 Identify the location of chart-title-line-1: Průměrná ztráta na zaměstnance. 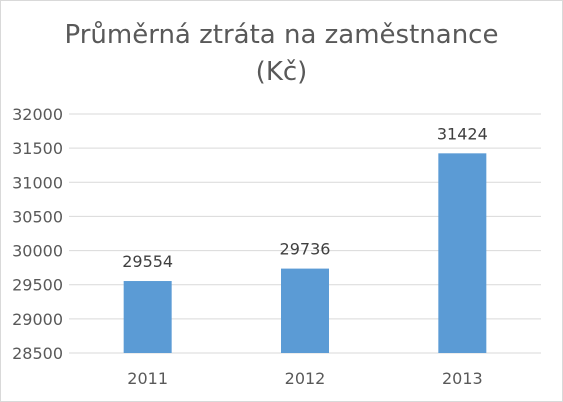
(281, 35).